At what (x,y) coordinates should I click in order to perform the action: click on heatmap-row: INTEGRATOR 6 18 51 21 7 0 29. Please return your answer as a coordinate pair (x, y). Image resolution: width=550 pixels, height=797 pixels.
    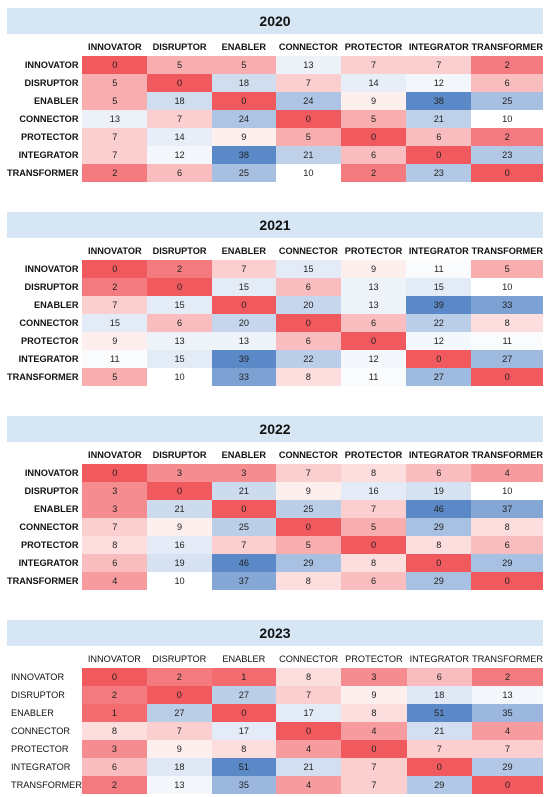
    Looking at the image, I should click on (275, 767).